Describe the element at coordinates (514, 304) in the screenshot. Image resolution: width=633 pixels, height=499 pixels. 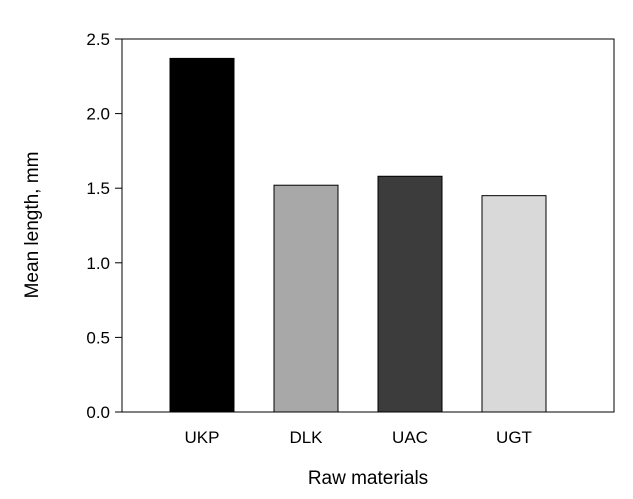
I see `bar-ugt` at that location.